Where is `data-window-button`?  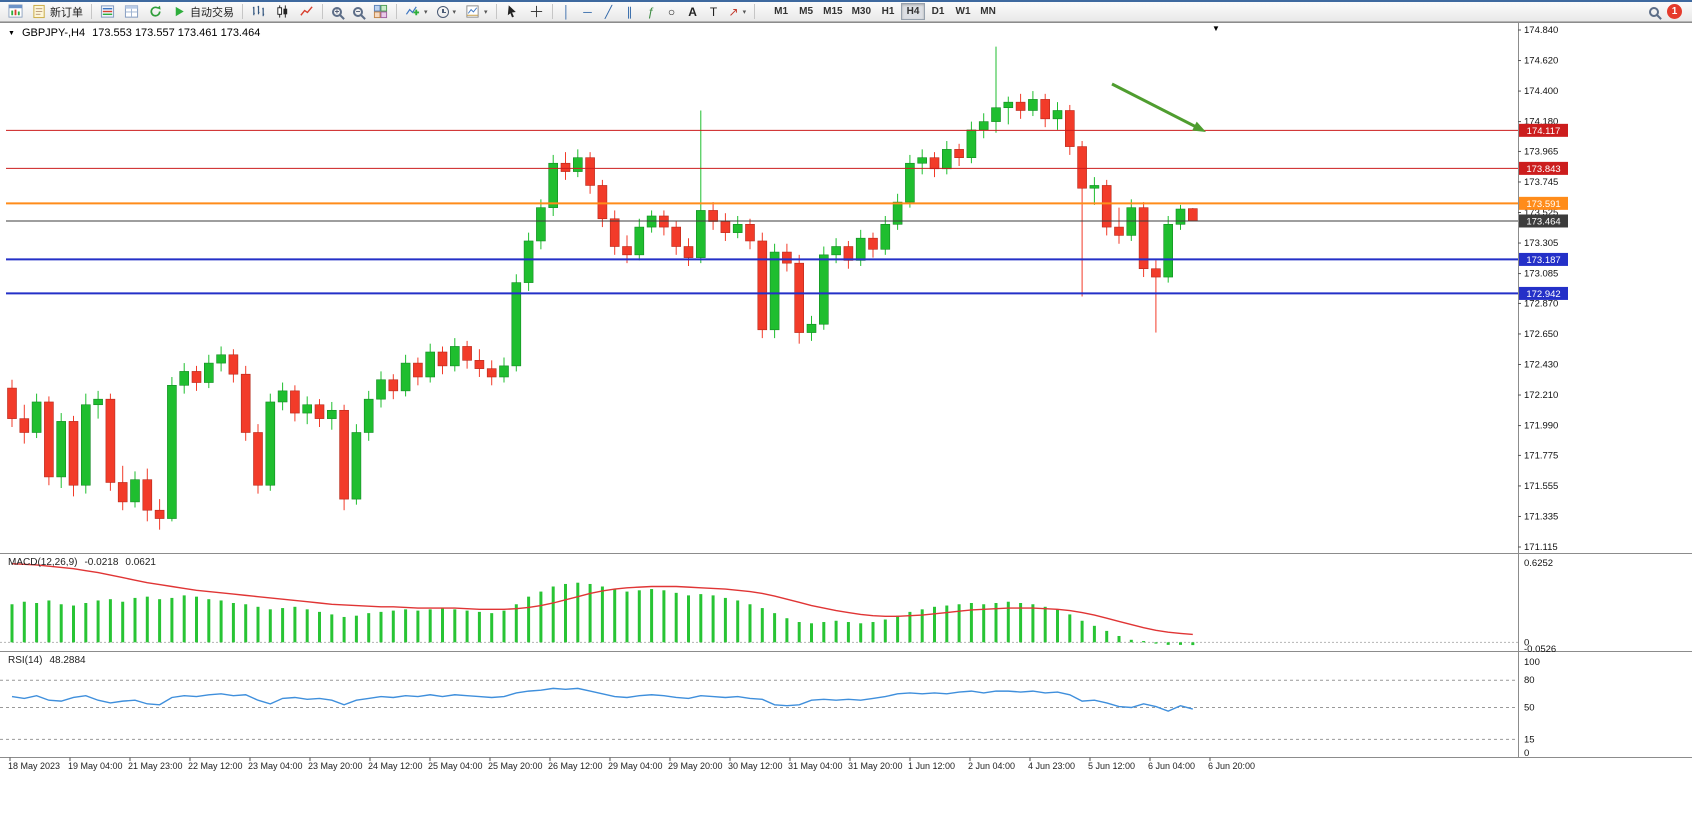 data-window-button is located at coordinates (131, 12).